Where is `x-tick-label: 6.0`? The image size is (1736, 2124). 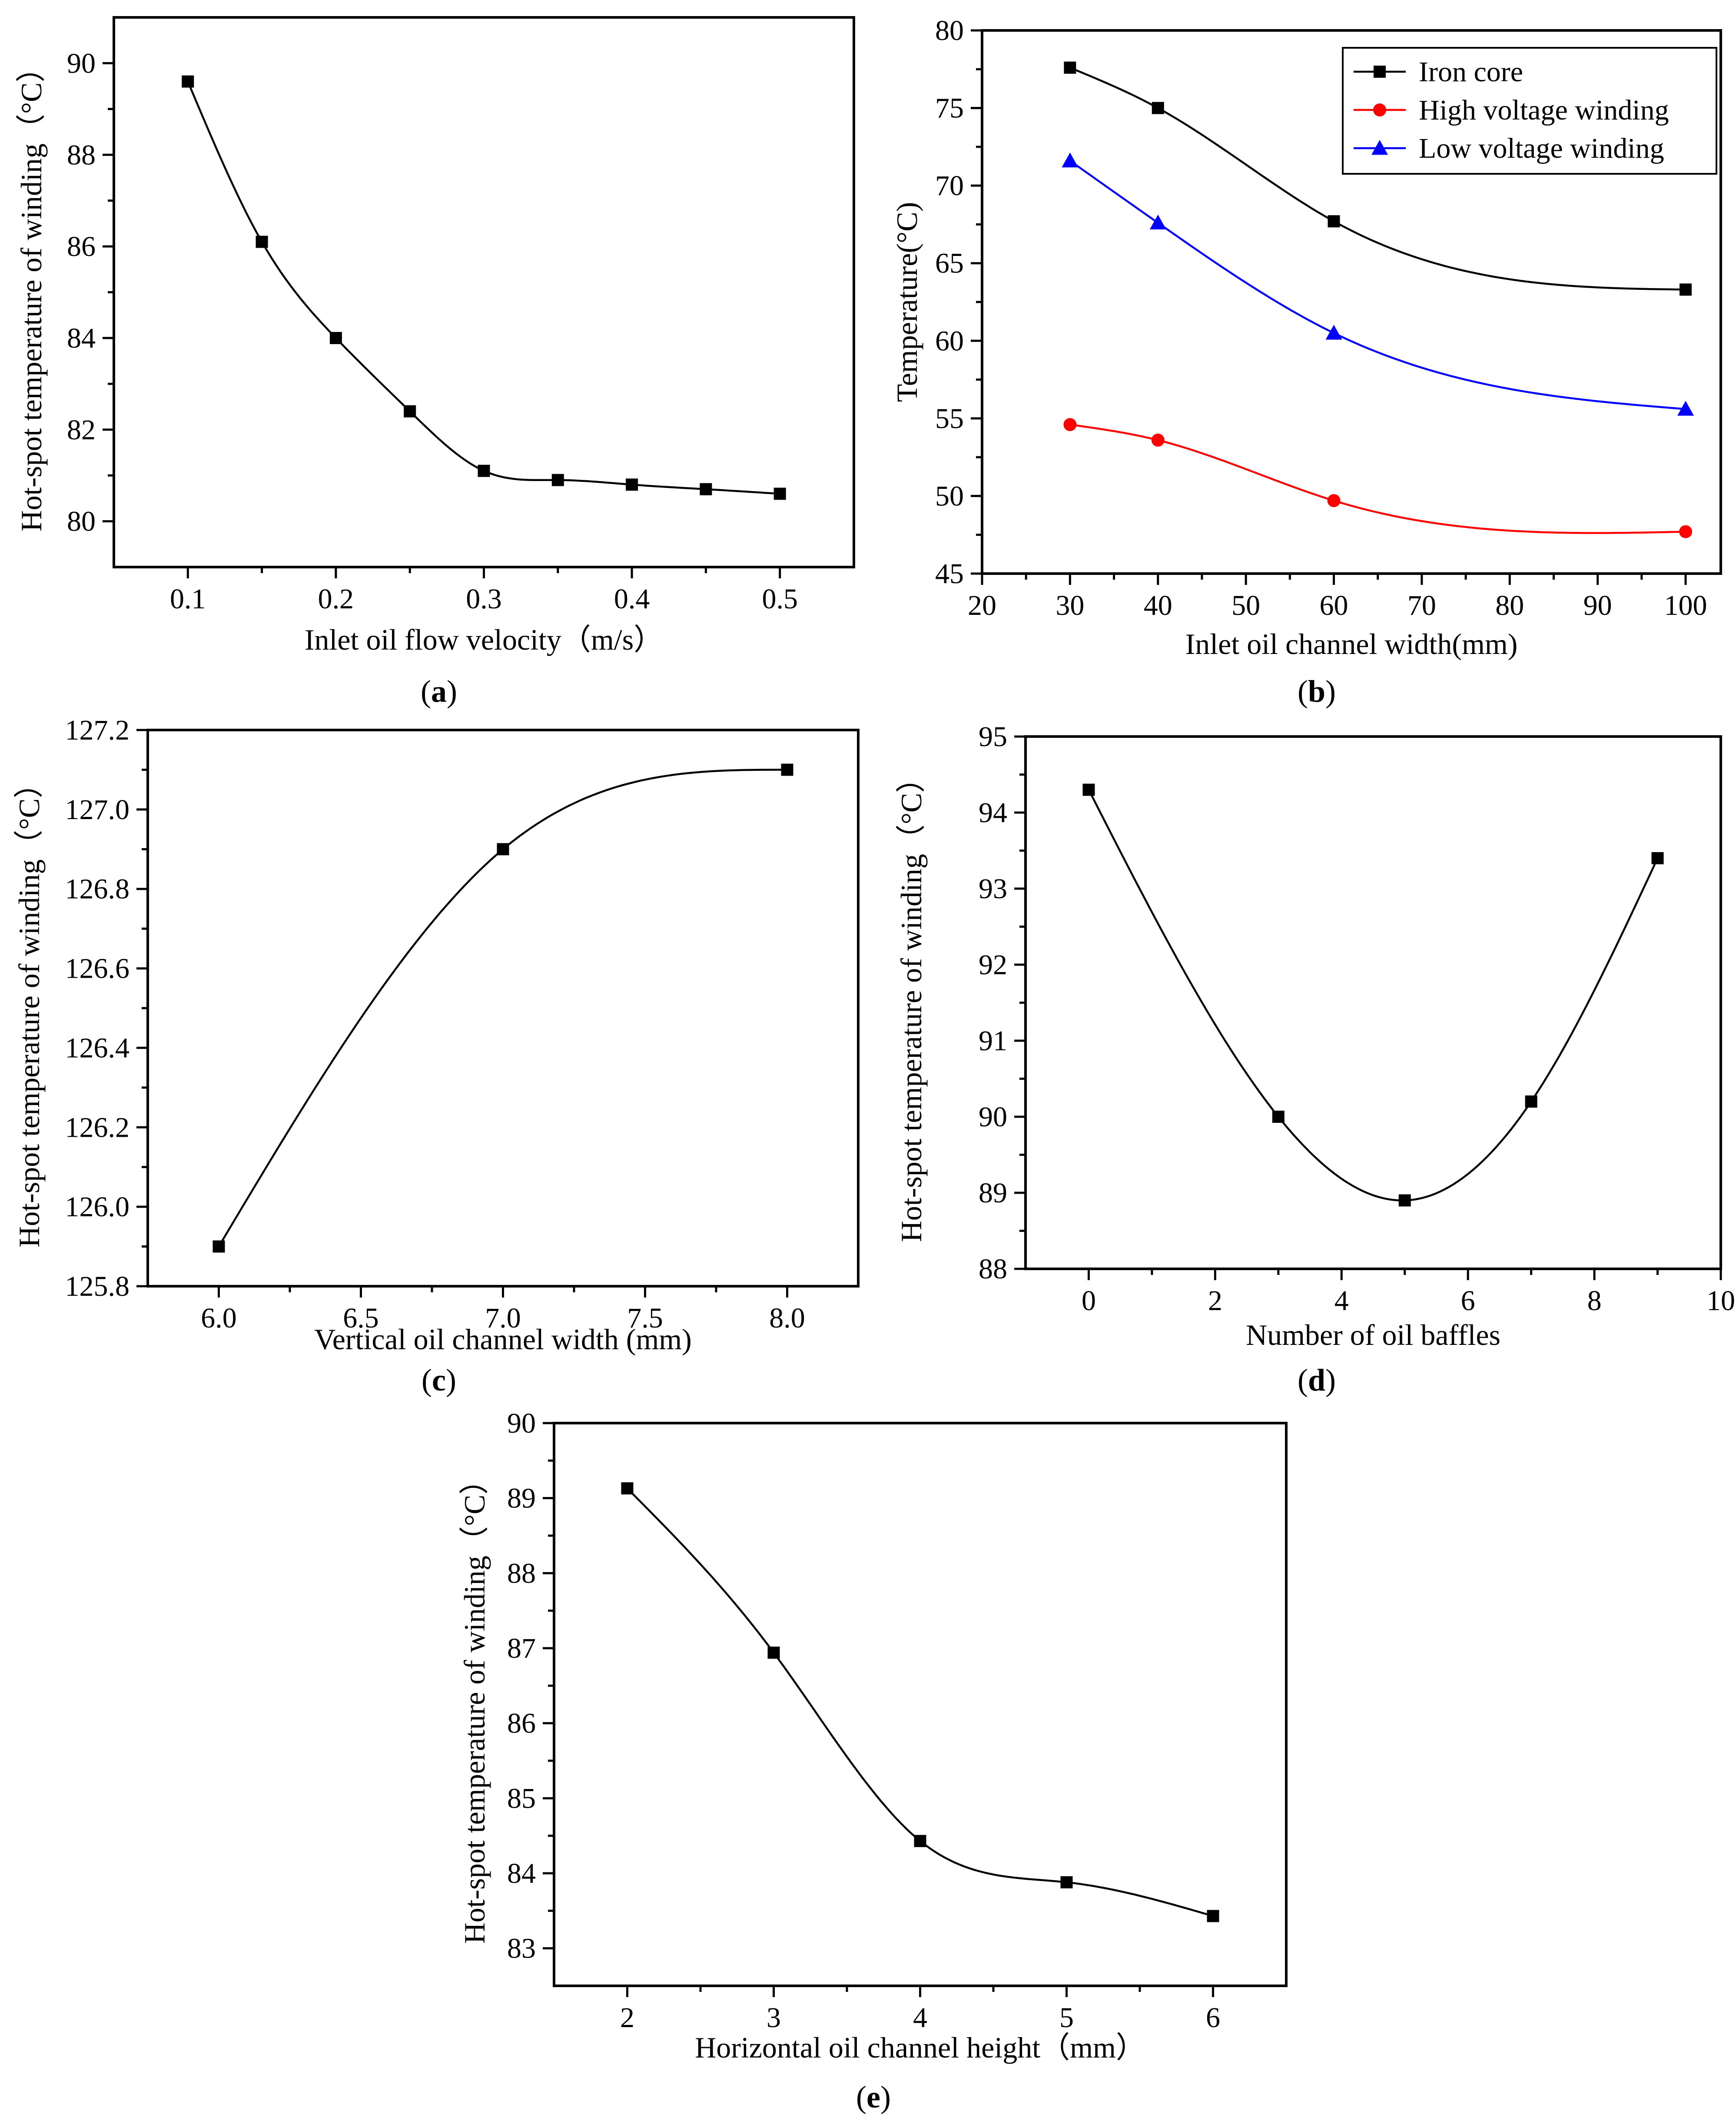
x-tick-label: 6.0 is located at coordinates (219, 1318).